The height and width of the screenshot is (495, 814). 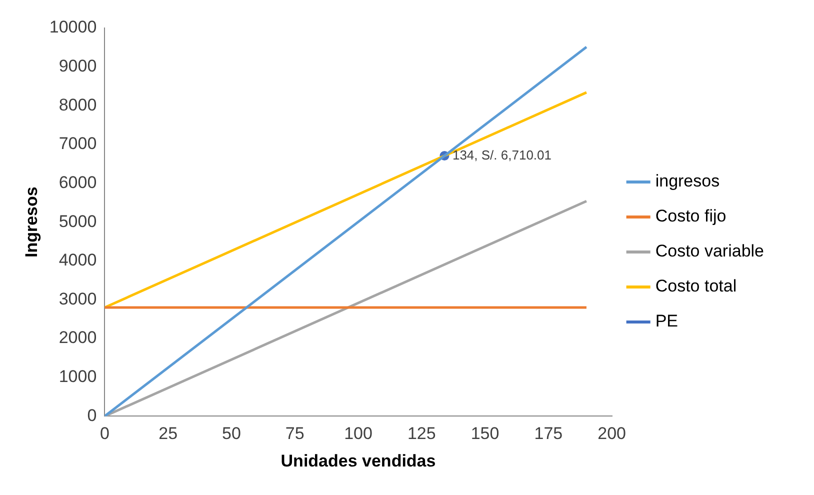 I want to click on y-tick-label: 5000, so click(x=77, y=221).